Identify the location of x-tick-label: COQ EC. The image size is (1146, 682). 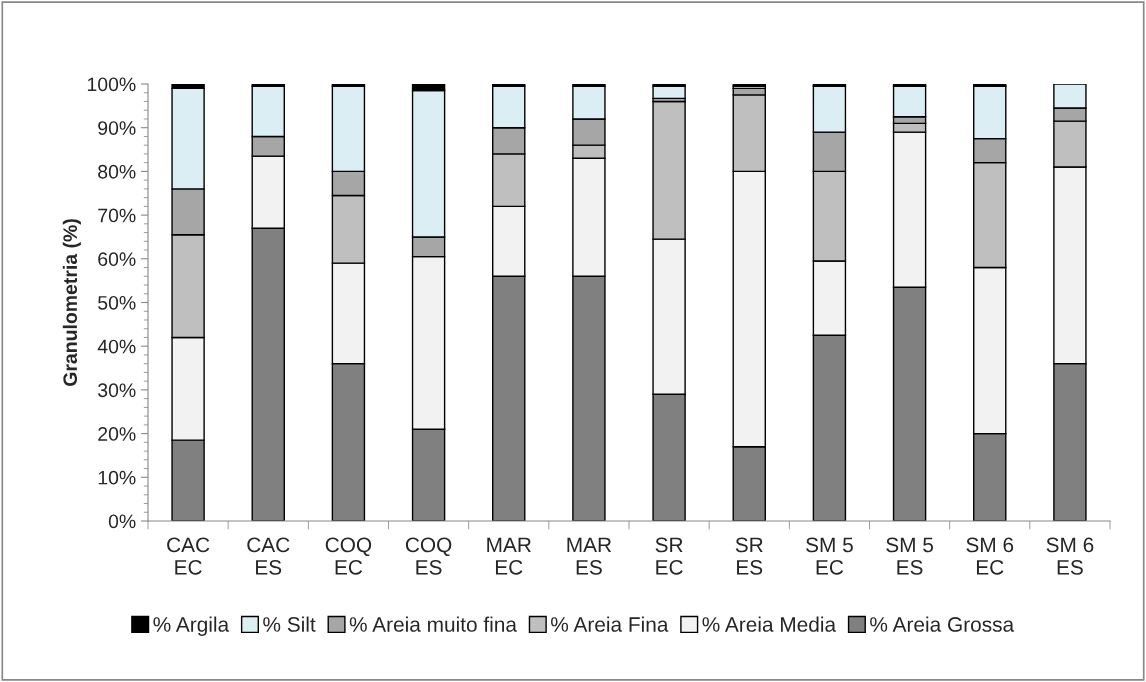
(348, 556).